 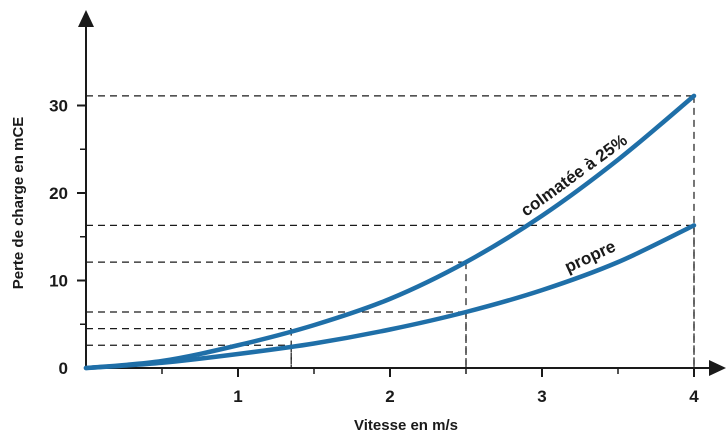 I want to click on y-tick-label: 0, so click(x=63, y=368).